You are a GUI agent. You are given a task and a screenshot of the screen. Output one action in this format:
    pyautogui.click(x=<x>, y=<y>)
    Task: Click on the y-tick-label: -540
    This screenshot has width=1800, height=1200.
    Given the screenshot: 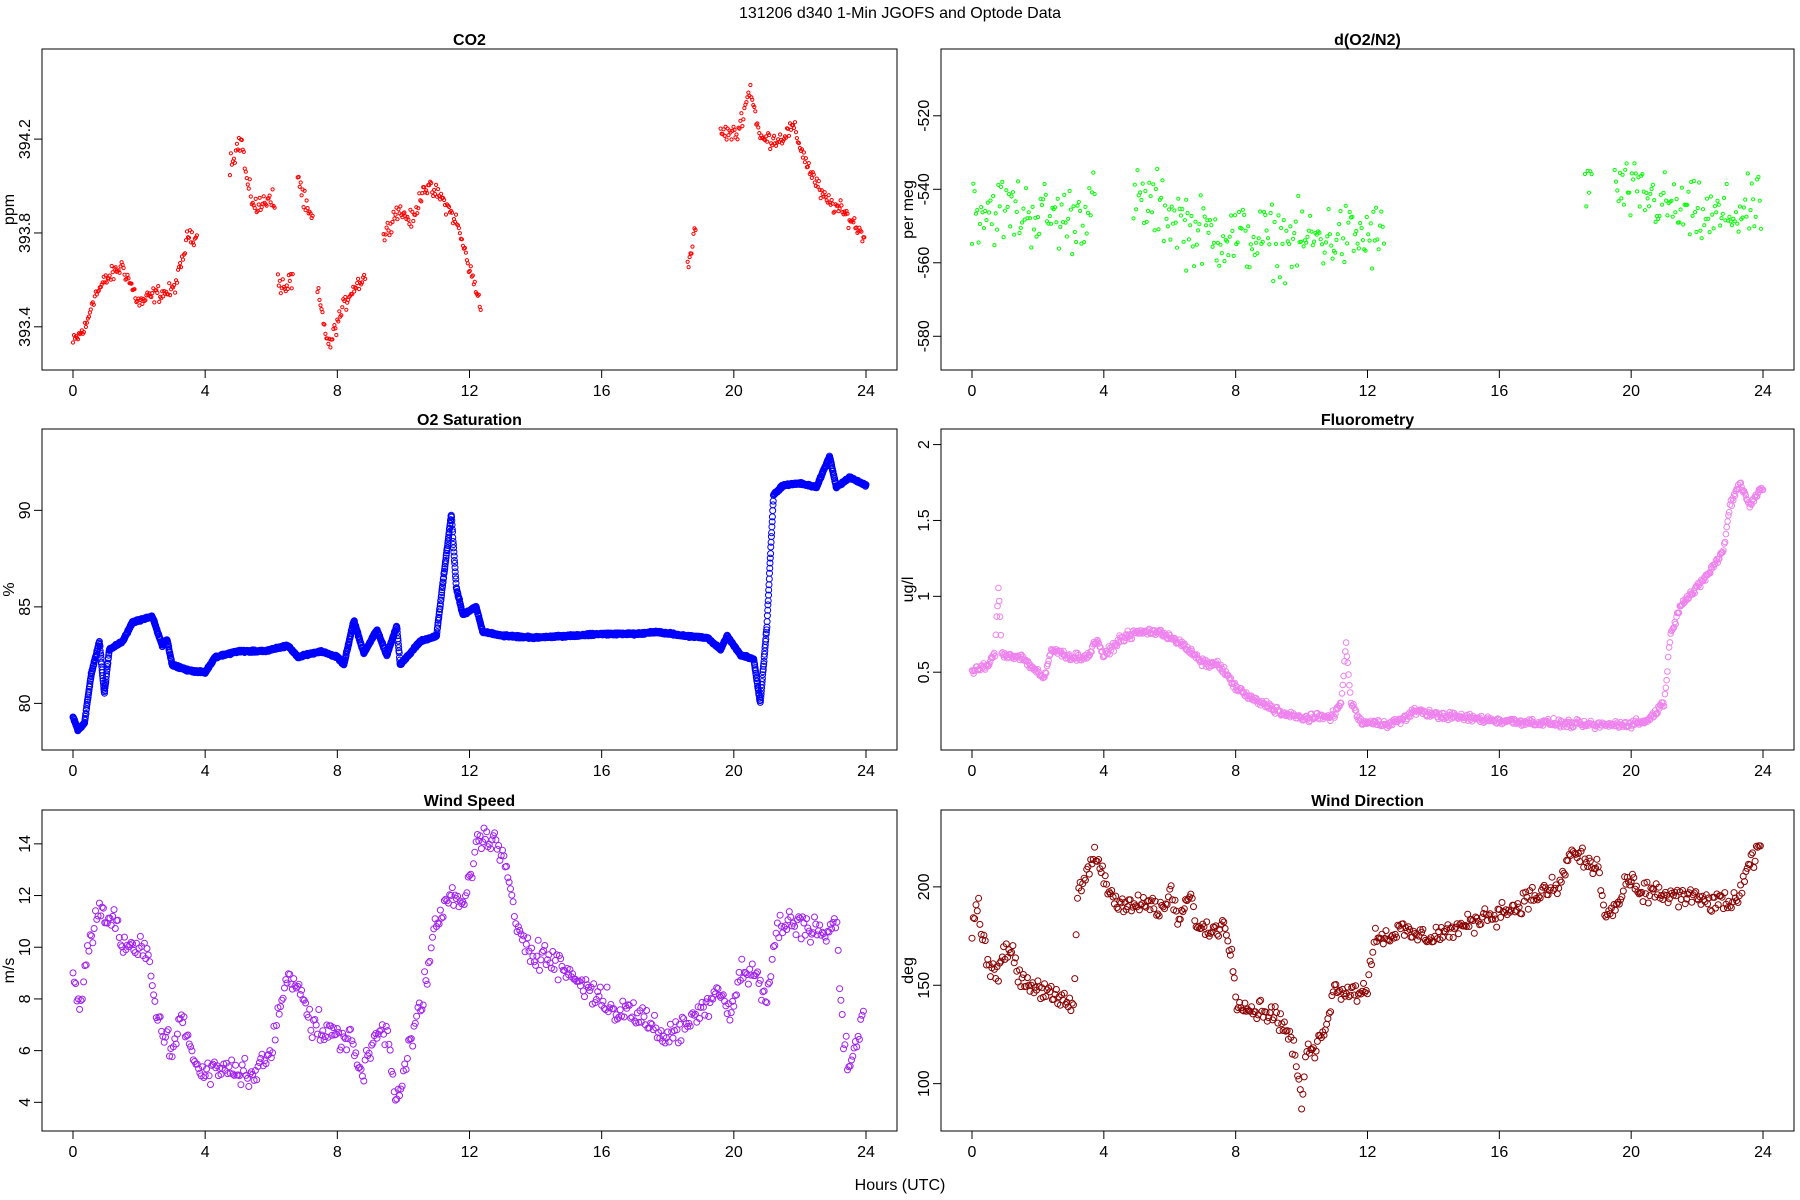 What is the action you would take?
    pyautogui.click(x=924, y=189)
    